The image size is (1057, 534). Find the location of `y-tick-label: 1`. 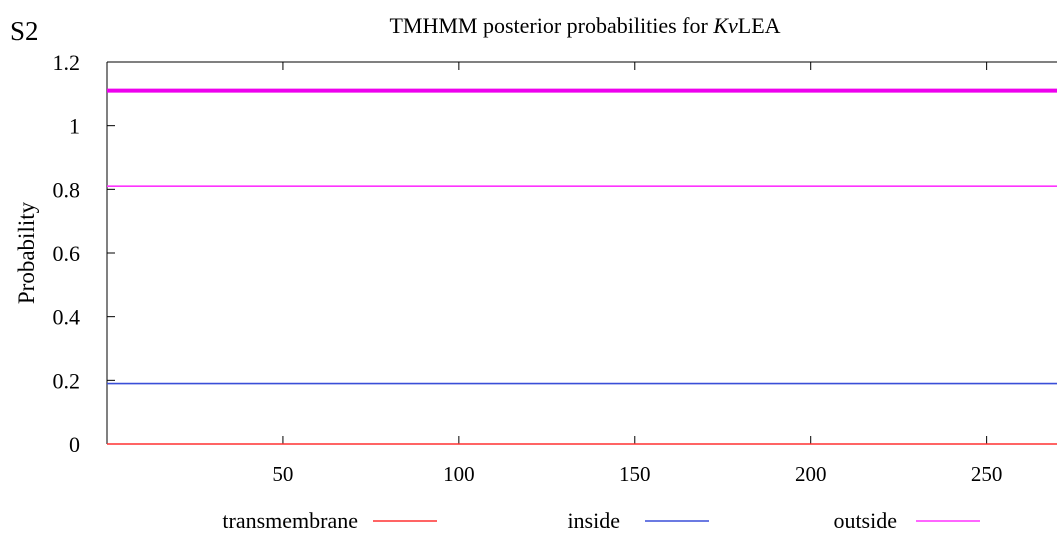

y-tick-label: 1 is located at coordinates (74, 126).